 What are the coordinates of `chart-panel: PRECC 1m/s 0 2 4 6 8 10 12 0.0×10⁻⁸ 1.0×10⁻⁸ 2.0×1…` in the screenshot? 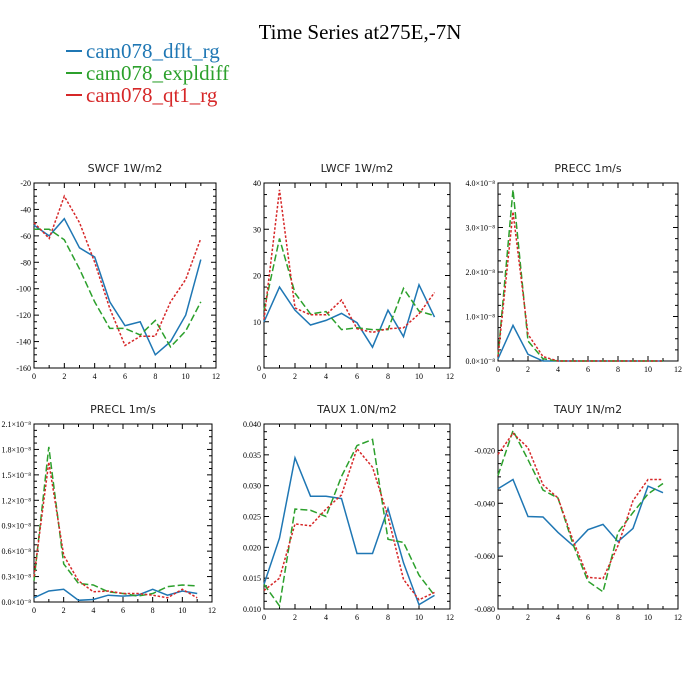 It's located at (573, 268).